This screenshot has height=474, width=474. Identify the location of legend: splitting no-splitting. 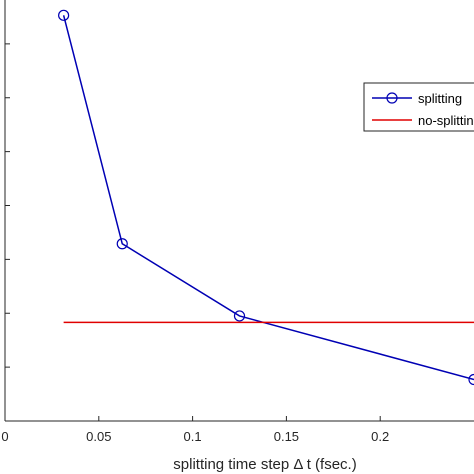
(418, 107).